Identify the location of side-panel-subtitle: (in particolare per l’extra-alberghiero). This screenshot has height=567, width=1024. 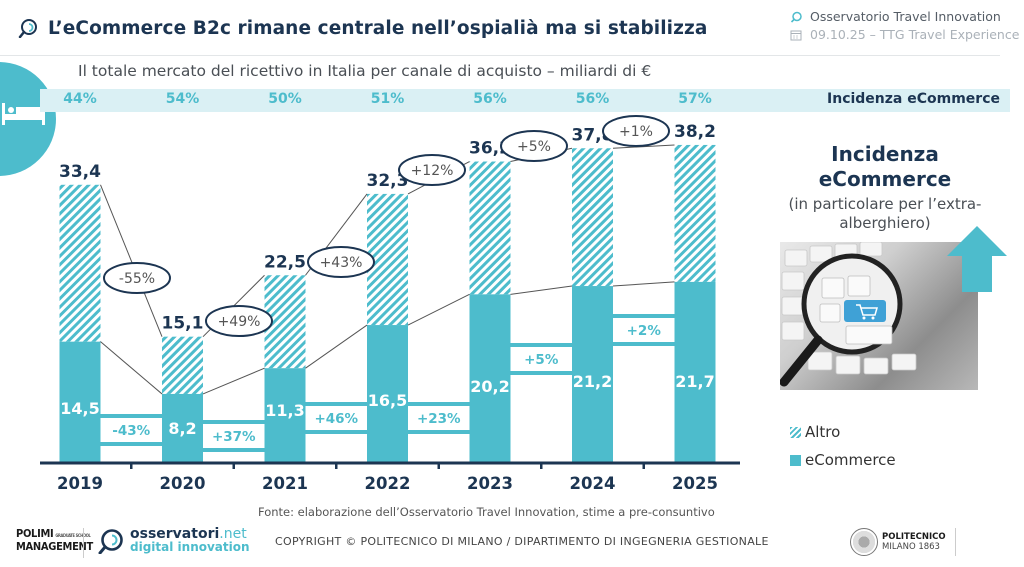
(885, 213).